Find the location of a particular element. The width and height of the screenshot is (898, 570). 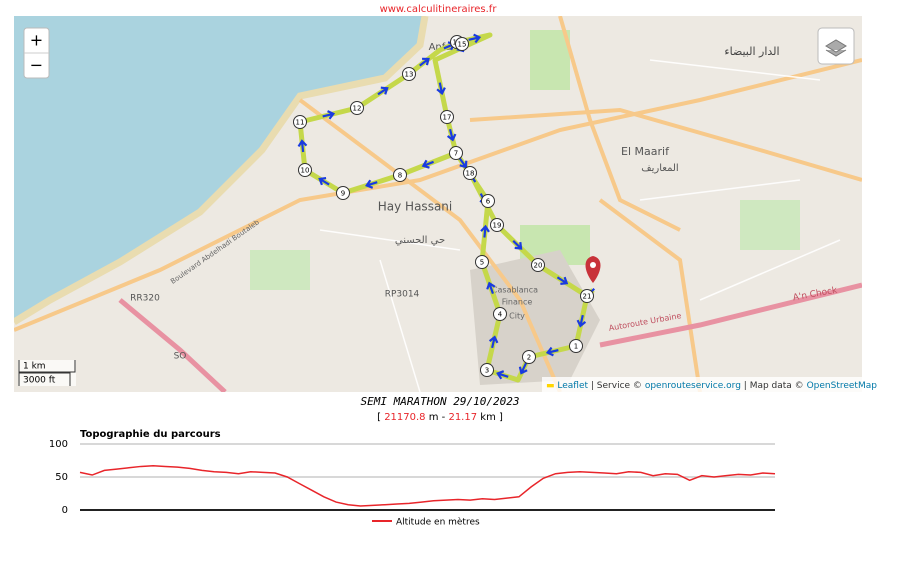

marker-label: 10 is located at coordinates (305, 171).